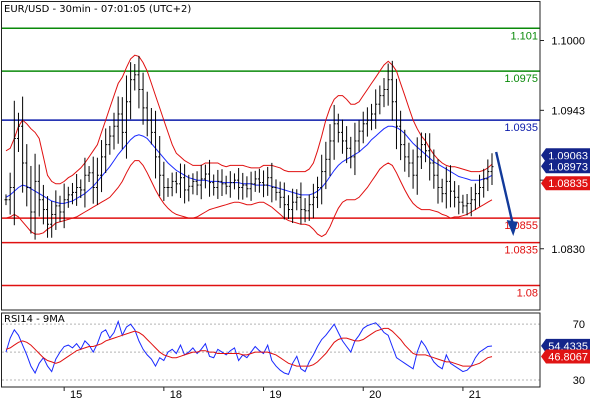 This screenshot has width=590, height=400. What do you see at coordinates (76, 394) in the screenshot?
I see `x-tick-label: 15` at bounding box center [76, 394].